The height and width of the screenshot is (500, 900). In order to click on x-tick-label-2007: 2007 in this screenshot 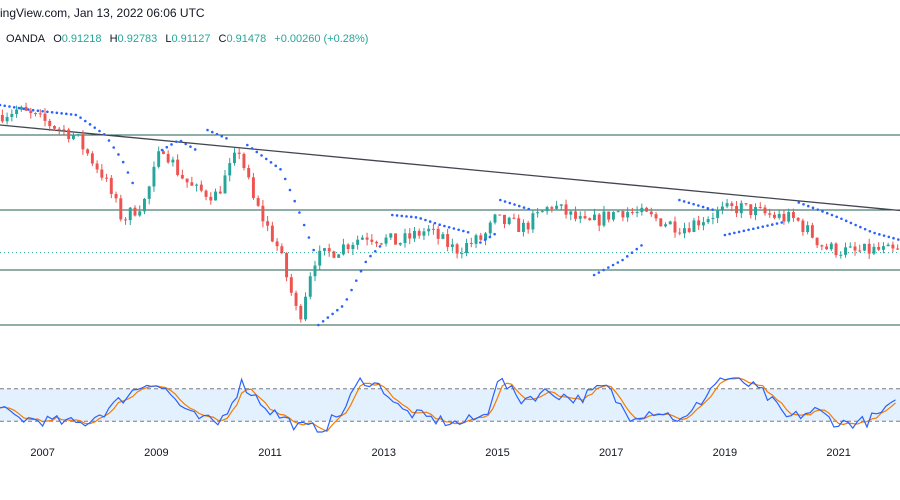, I will do `click(42, 453)`.